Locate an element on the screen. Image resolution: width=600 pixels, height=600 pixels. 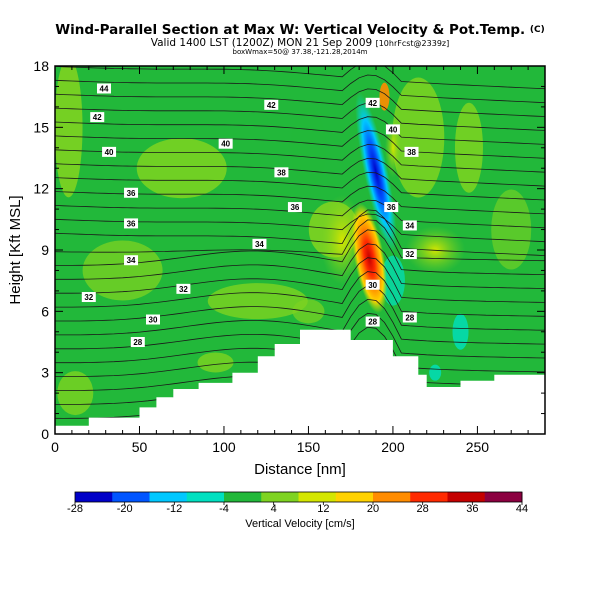
contour-label-17: 32 is located at coordinates (88, 297).